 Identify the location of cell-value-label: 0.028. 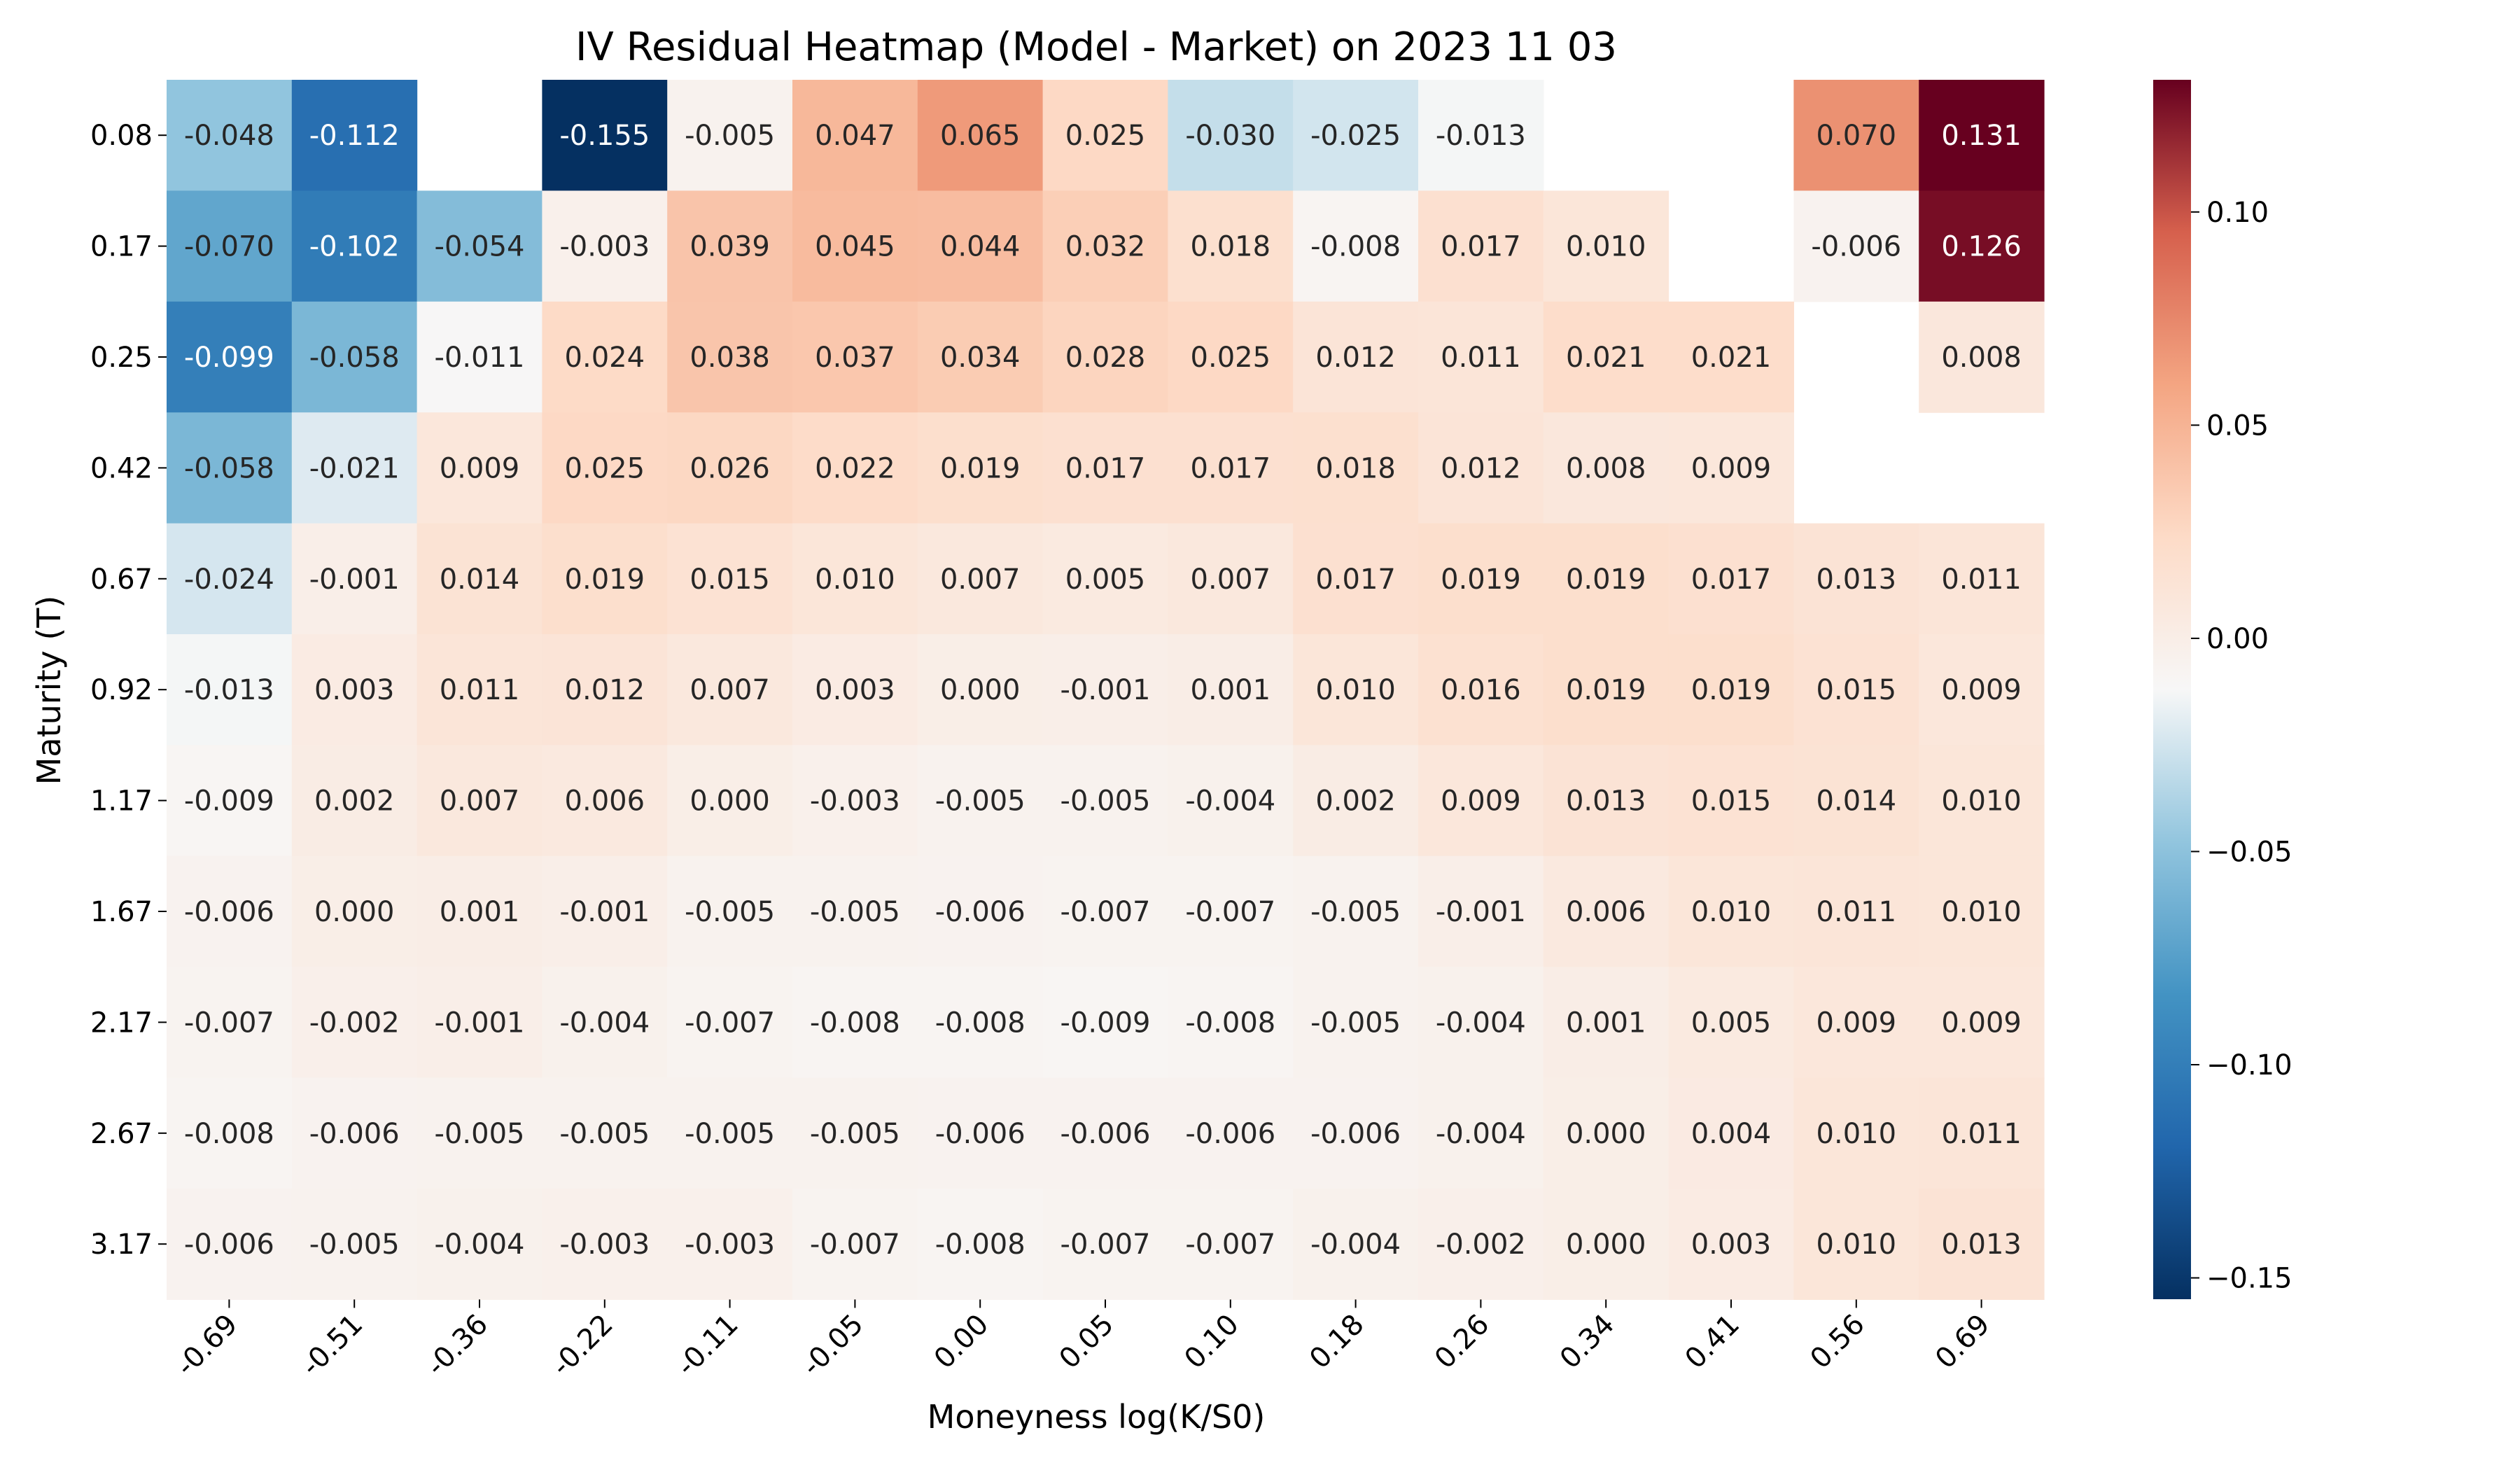
(1105, 358).